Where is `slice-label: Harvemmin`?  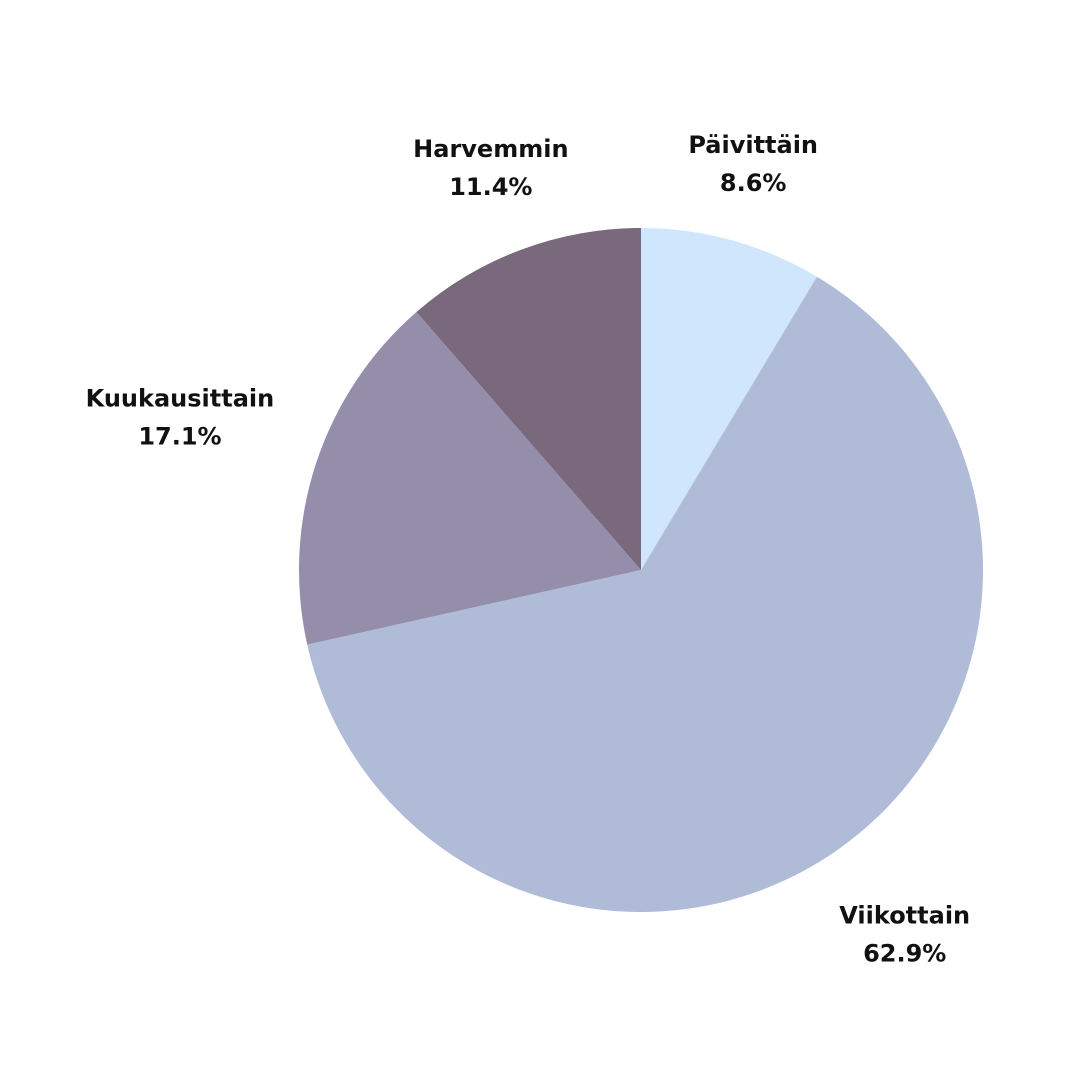 slice-label: Harvemmin is located at coordinates (490, 149).